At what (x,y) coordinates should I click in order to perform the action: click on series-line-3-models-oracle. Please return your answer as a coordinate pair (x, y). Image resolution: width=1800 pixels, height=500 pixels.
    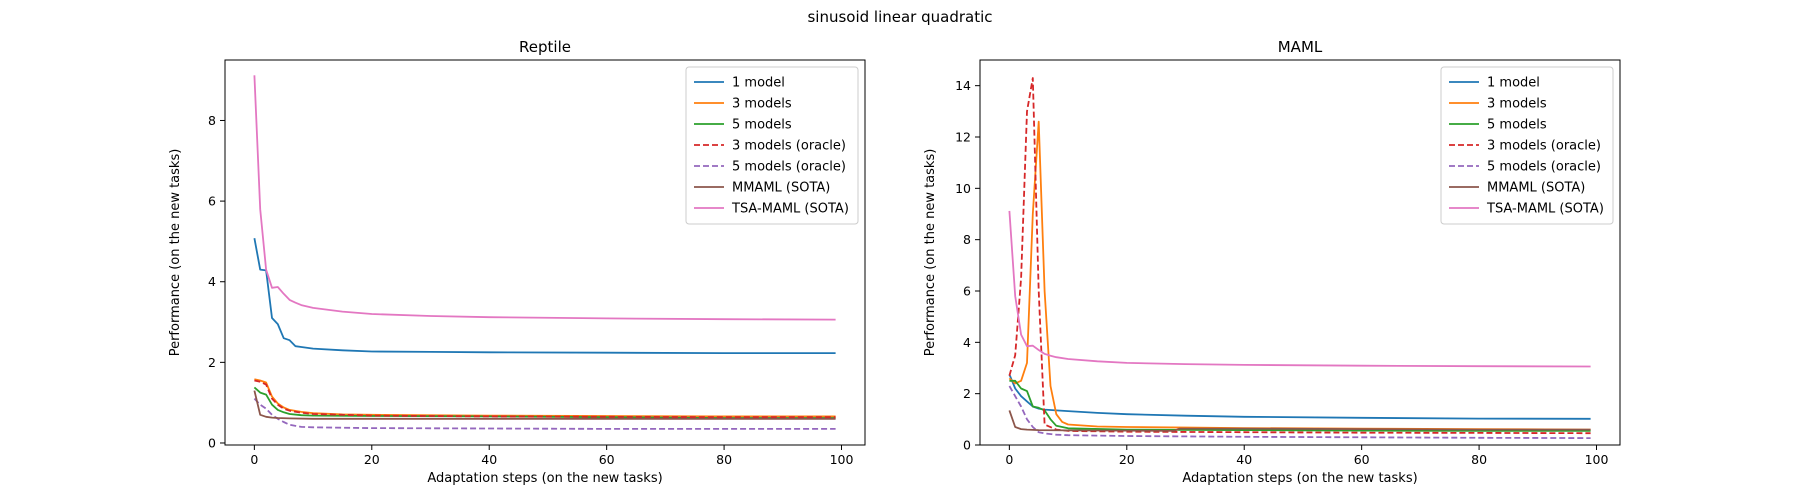
    Looking at the image, I should click on (545, 399).